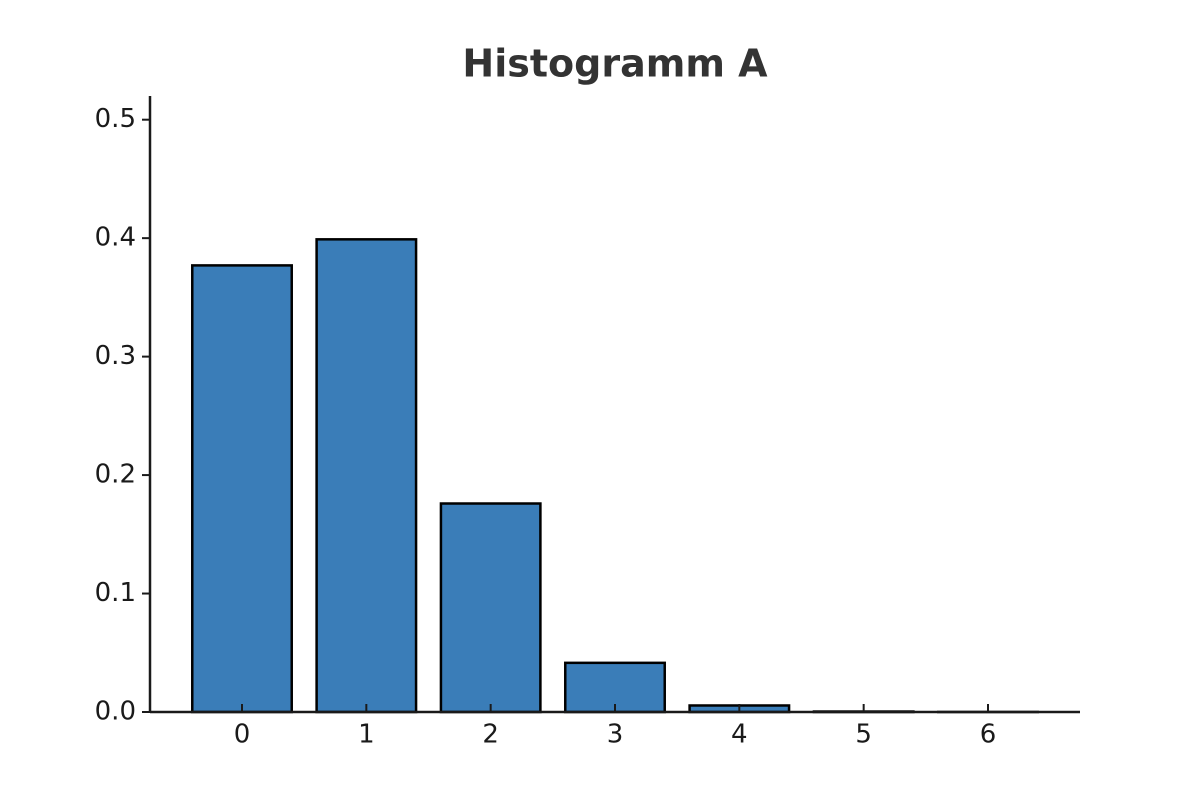  What do you see at coordinates (115, 475) in the screenshot?
I see `y-tick-label: 0.2` at bounding box center [115, 475].